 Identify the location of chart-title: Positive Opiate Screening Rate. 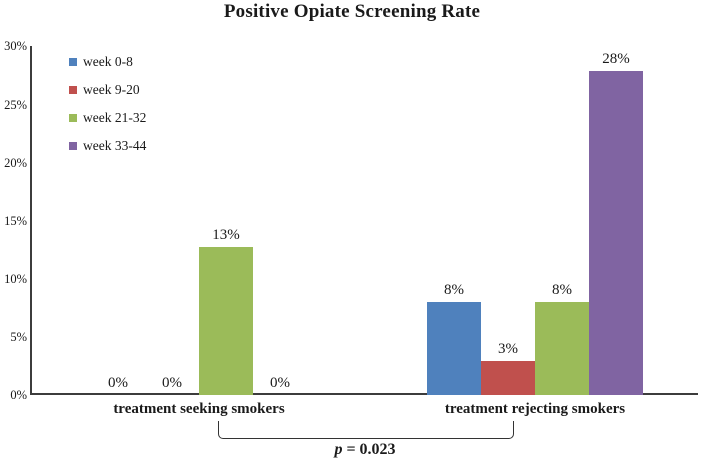
(352, 11).